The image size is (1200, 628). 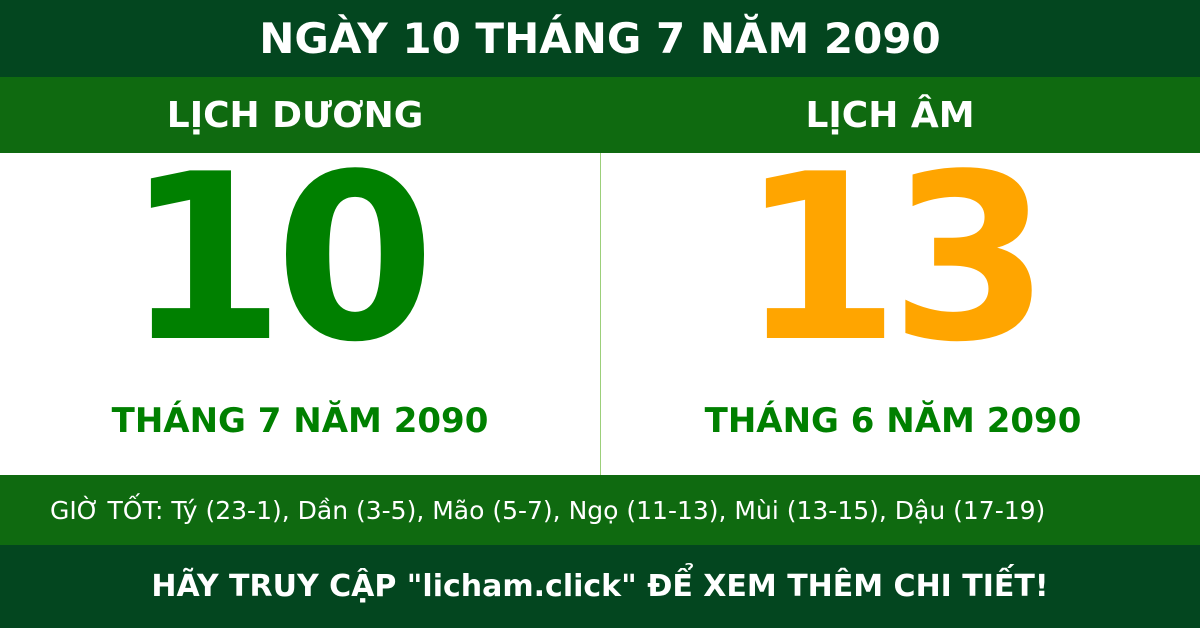 I want to click on solar-month-year: THÁNG 7 NĂM 2090, so click(x=300, y=421).